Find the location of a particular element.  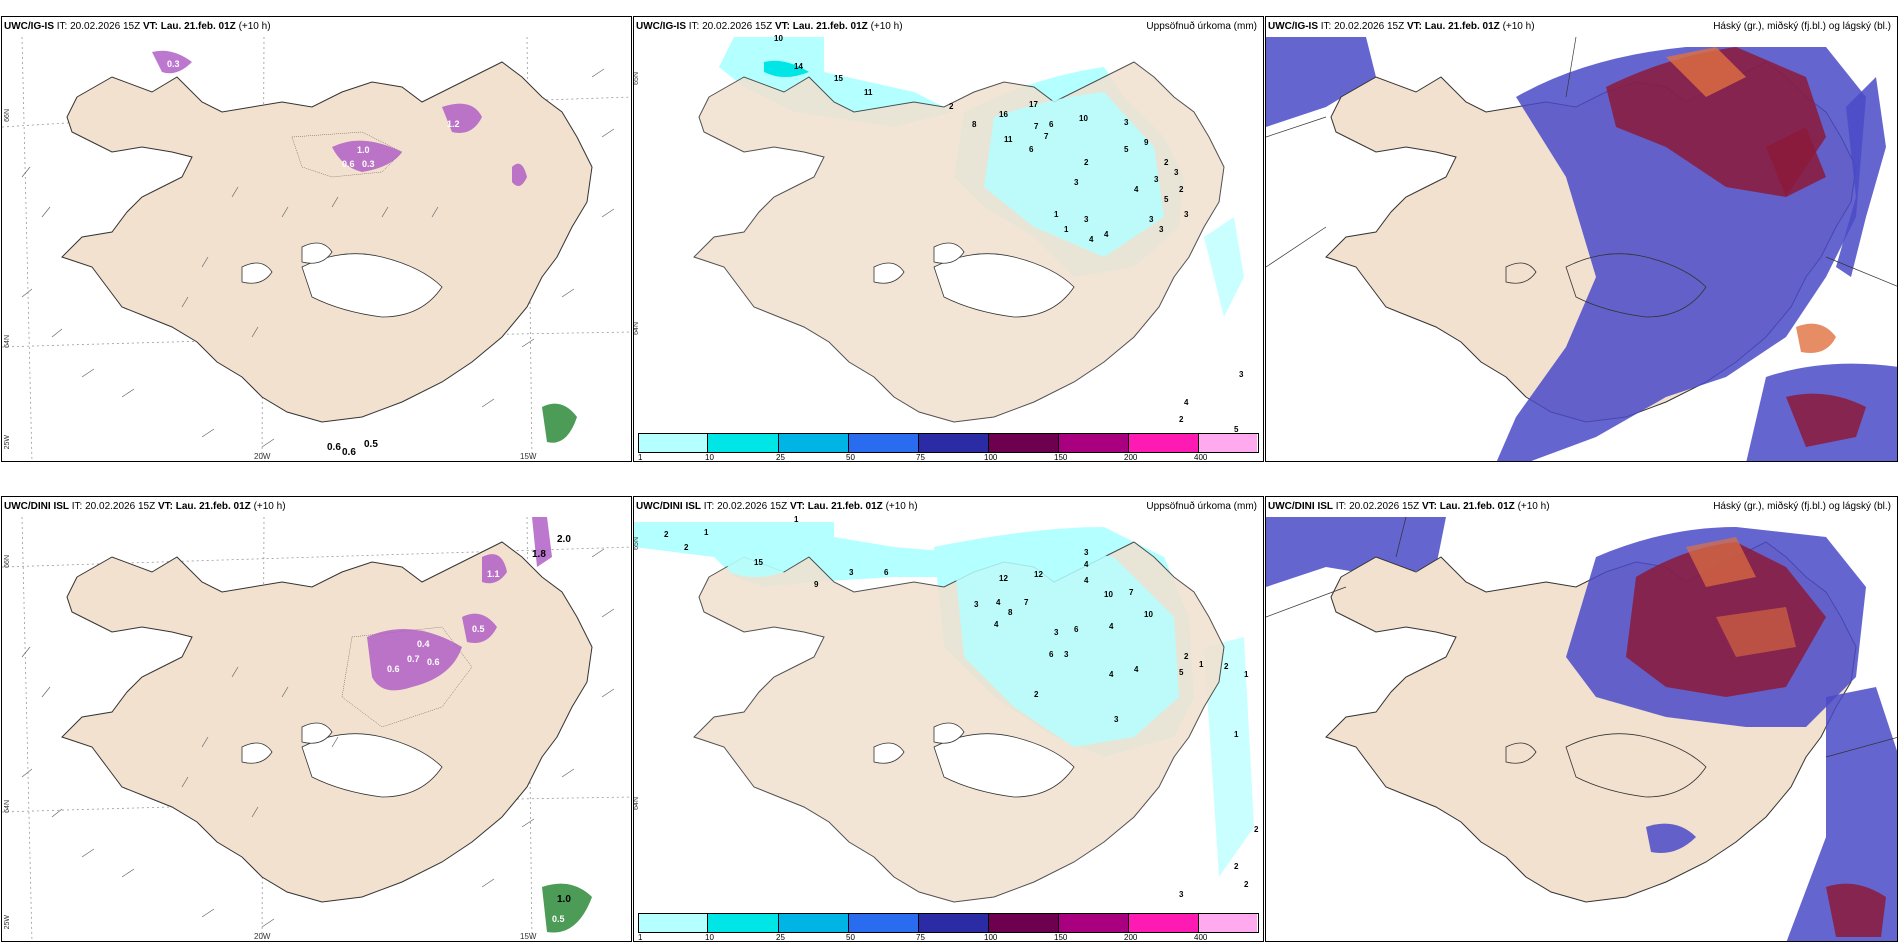

colorbar-labels: 1 10 25 50 75 100 150 200 400 is located at coordinates (923, 457).